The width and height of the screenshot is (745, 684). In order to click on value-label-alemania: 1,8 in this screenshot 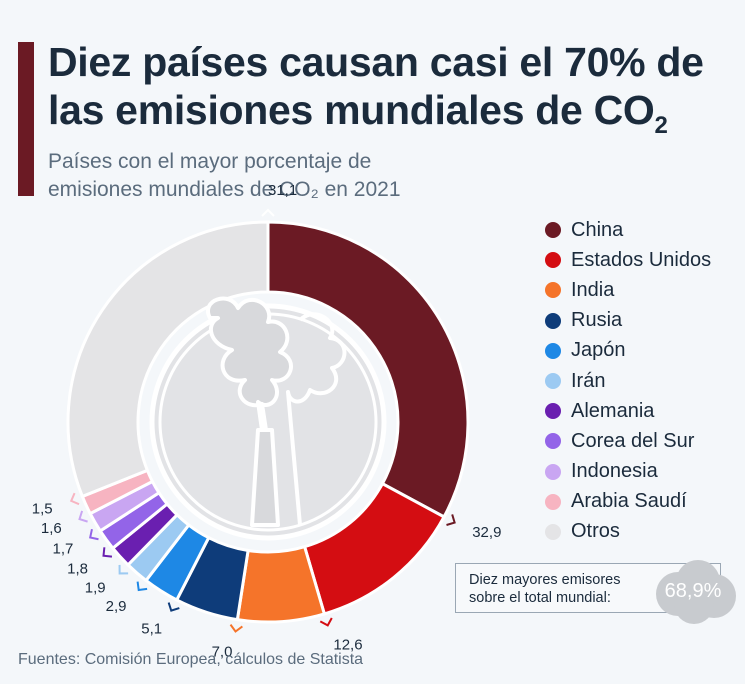, I will do `click(77, 568)`.